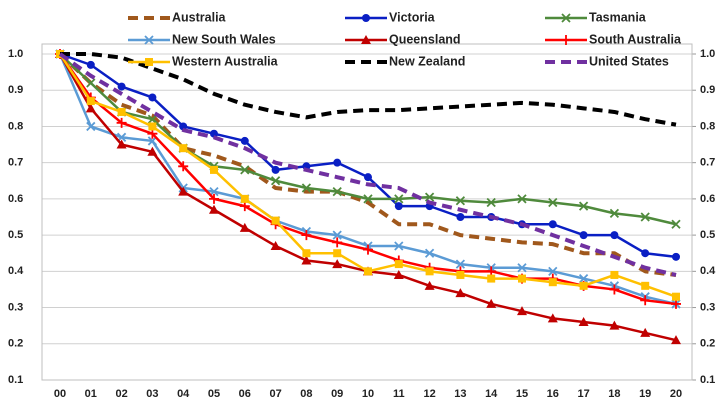  What do you see at coordinates (15, 199) in the screenshot?
I see `y-tick-label: 0.6` at bounding box center [15, 199].